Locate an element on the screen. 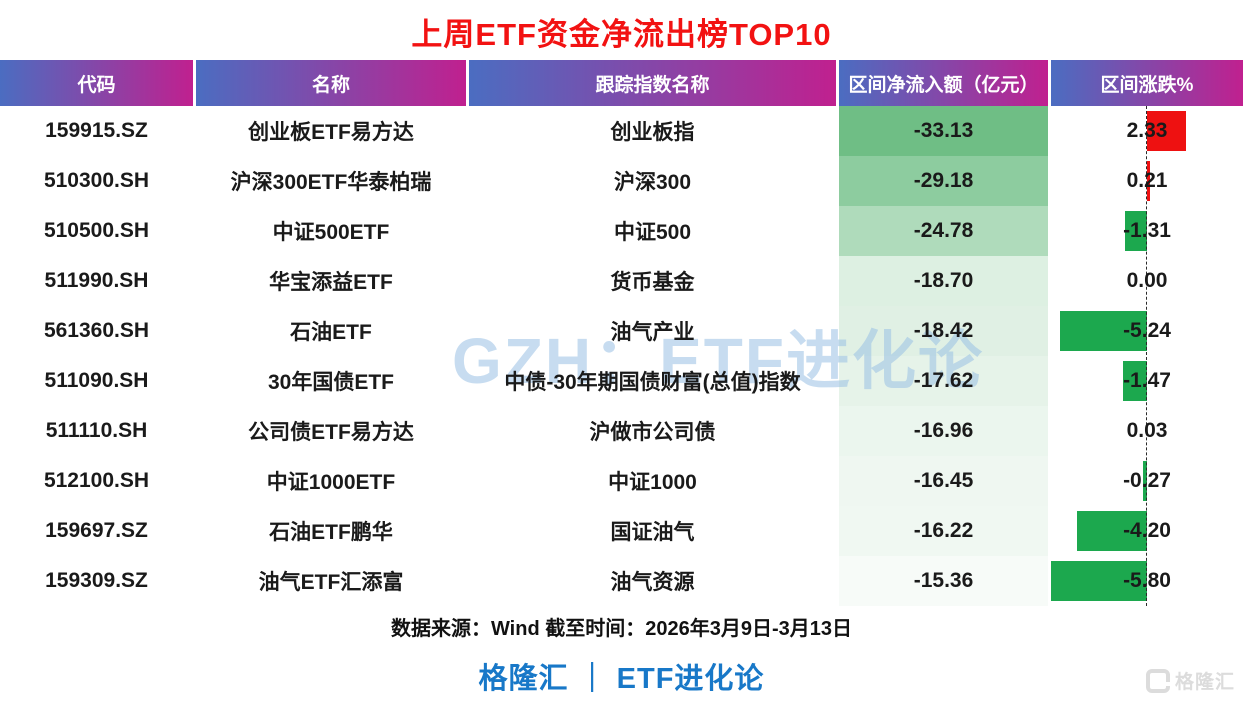 This screenshot has width=1243, height=701. cell-code: 511090.SH is located at coordinates (96, 381).